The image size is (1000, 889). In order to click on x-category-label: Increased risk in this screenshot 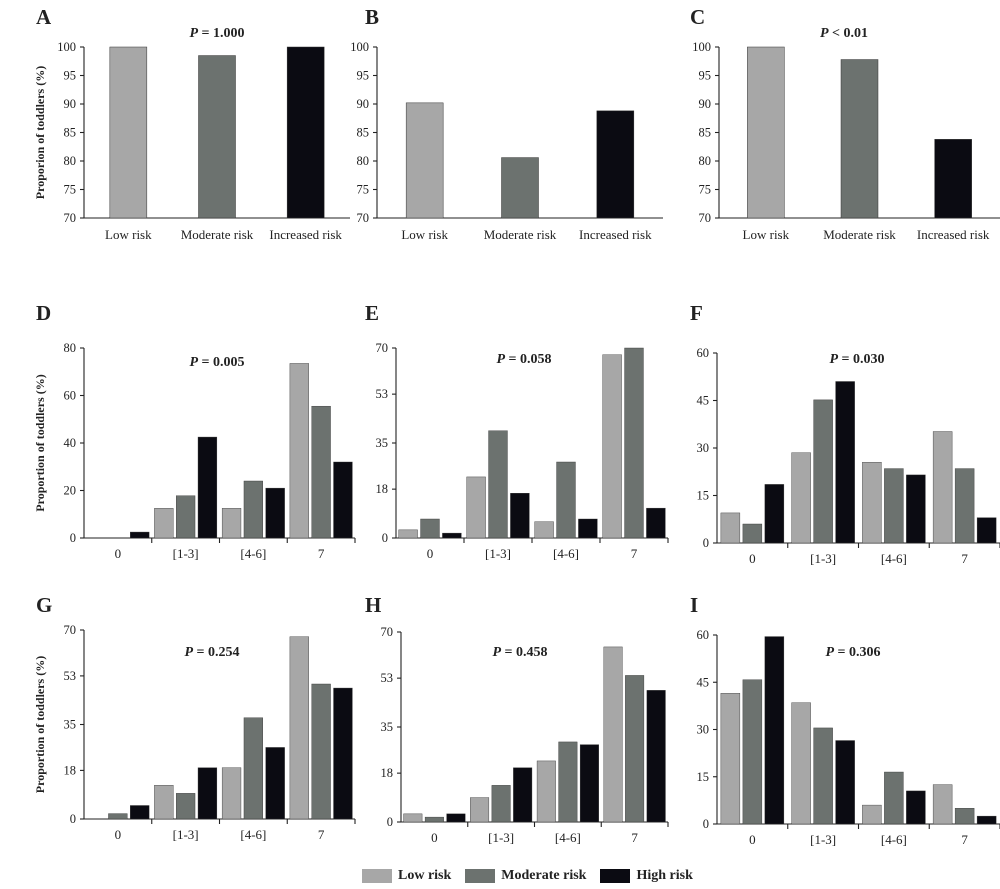, I will do `click(615, 234)`.